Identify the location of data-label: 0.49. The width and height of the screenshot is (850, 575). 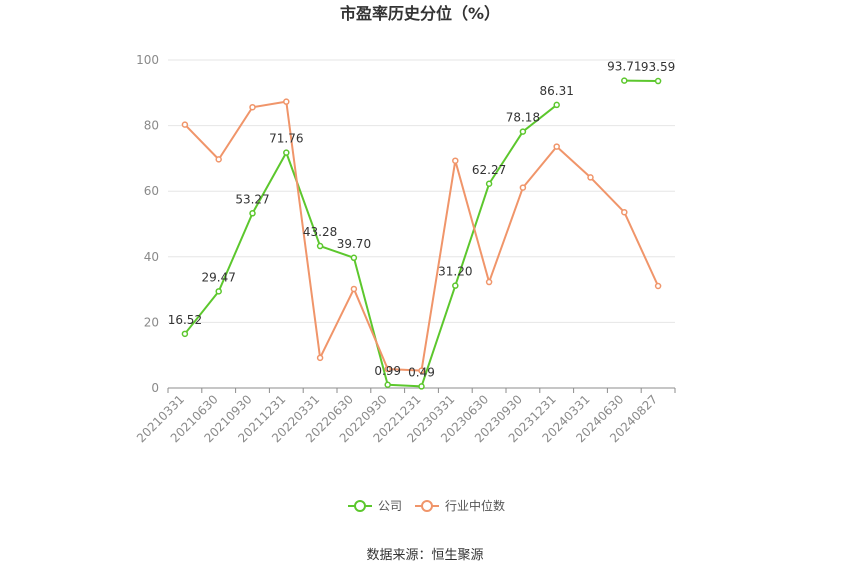
(421, 372).